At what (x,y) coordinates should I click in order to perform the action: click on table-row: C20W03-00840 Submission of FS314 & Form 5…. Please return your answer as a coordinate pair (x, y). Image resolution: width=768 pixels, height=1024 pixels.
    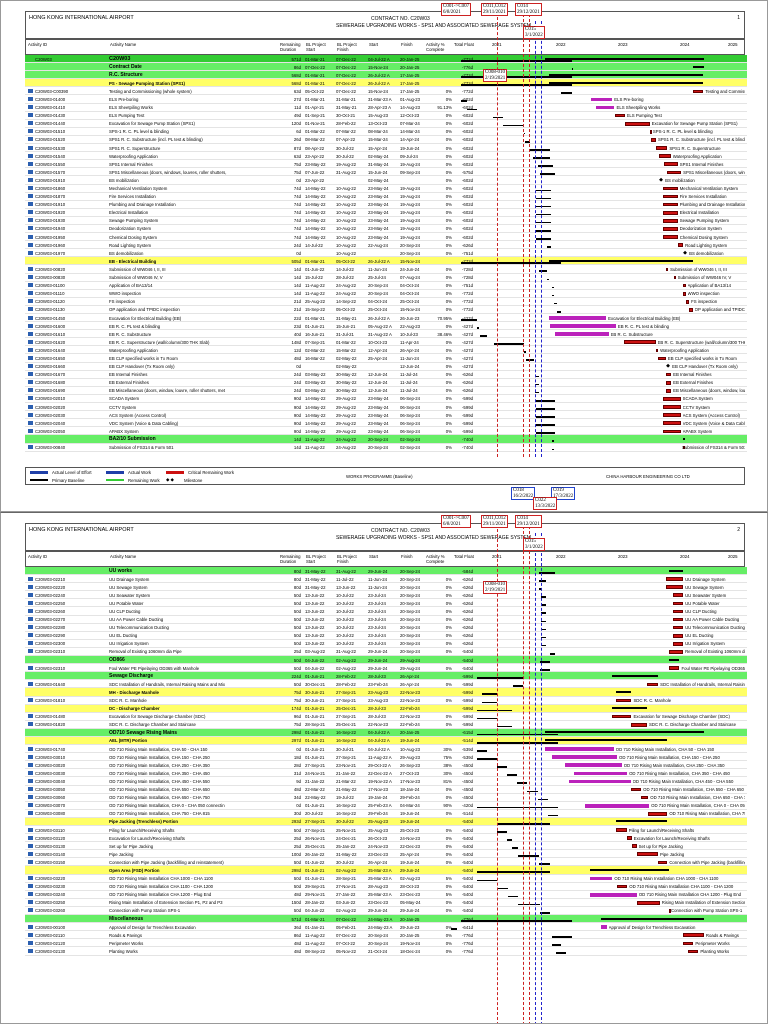
    Looking at the image, I should click on (386, 448).